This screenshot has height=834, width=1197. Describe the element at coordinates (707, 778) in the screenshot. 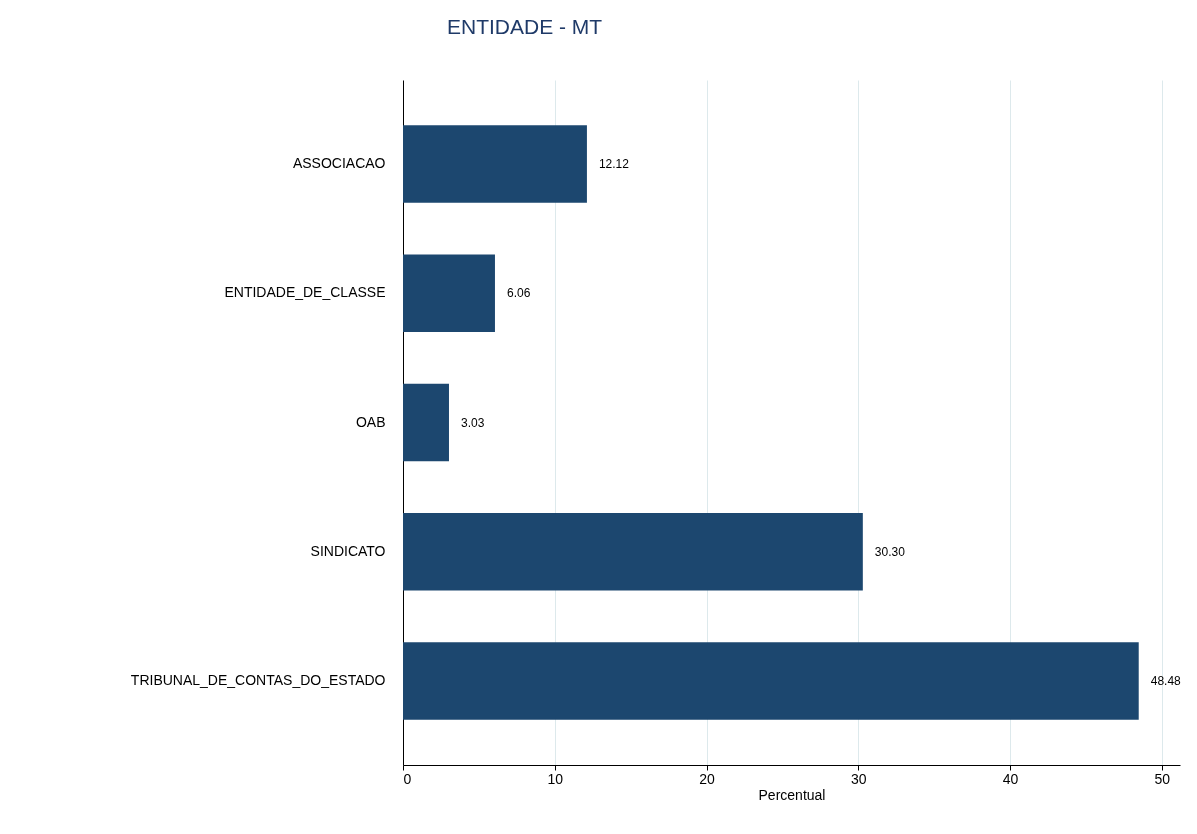

I see `x-tick-label: 20` at that location.